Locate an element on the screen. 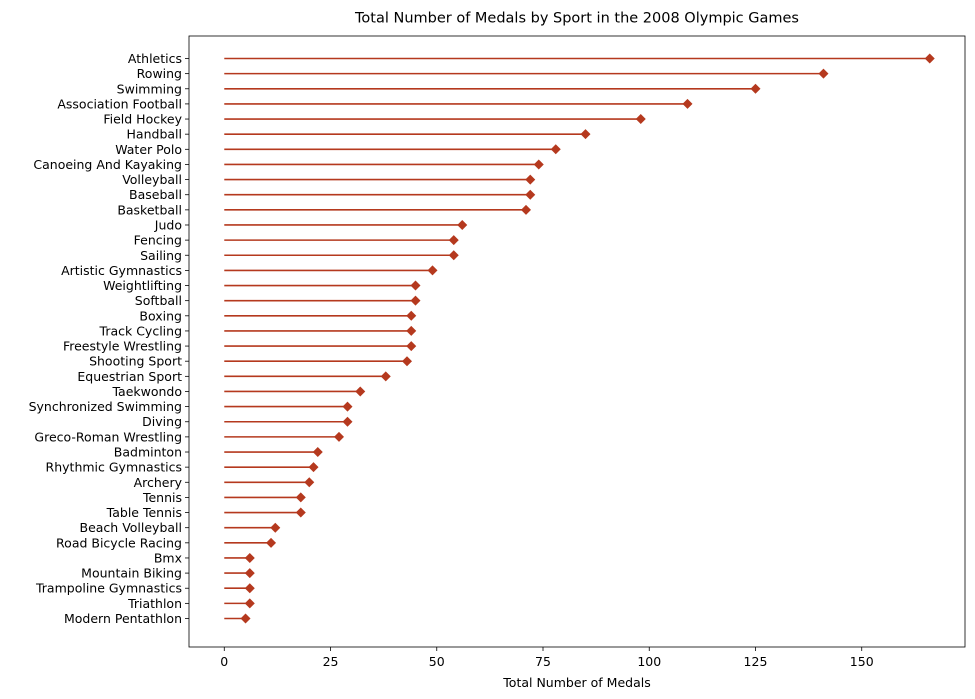  y-tick-label: Association Football is located at coordinates (119, 103).